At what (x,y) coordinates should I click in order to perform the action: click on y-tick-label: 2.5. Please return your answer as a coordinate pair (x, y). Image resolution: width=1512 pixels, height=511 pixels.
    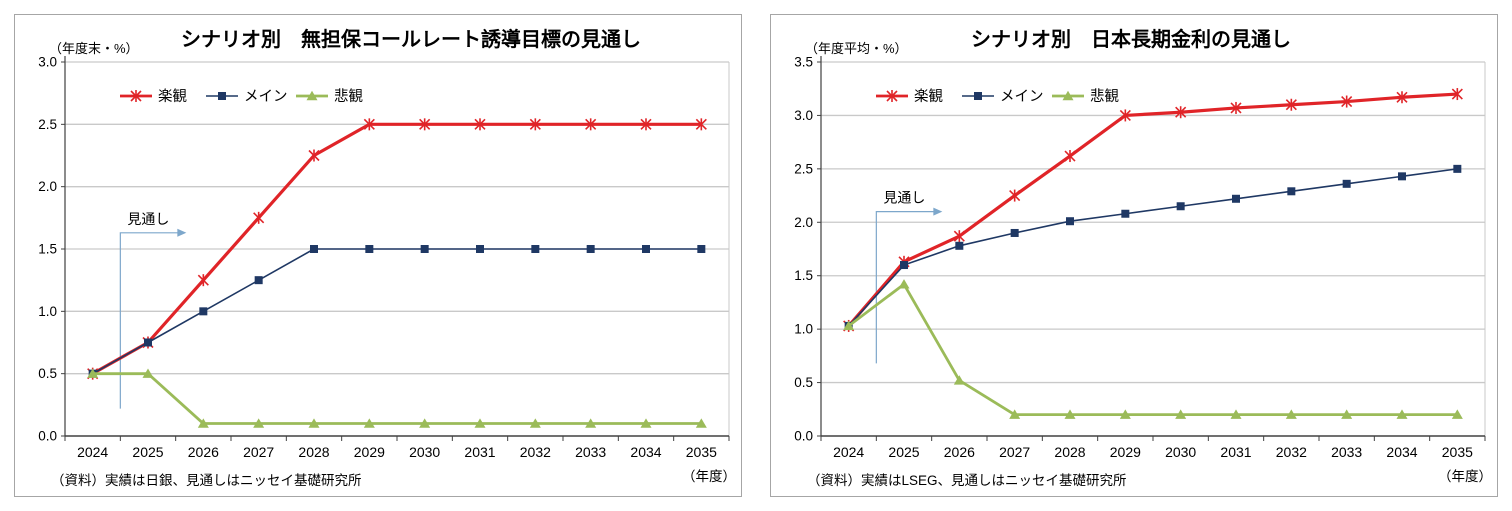
    Looking at the image, I should click on (47, 124).